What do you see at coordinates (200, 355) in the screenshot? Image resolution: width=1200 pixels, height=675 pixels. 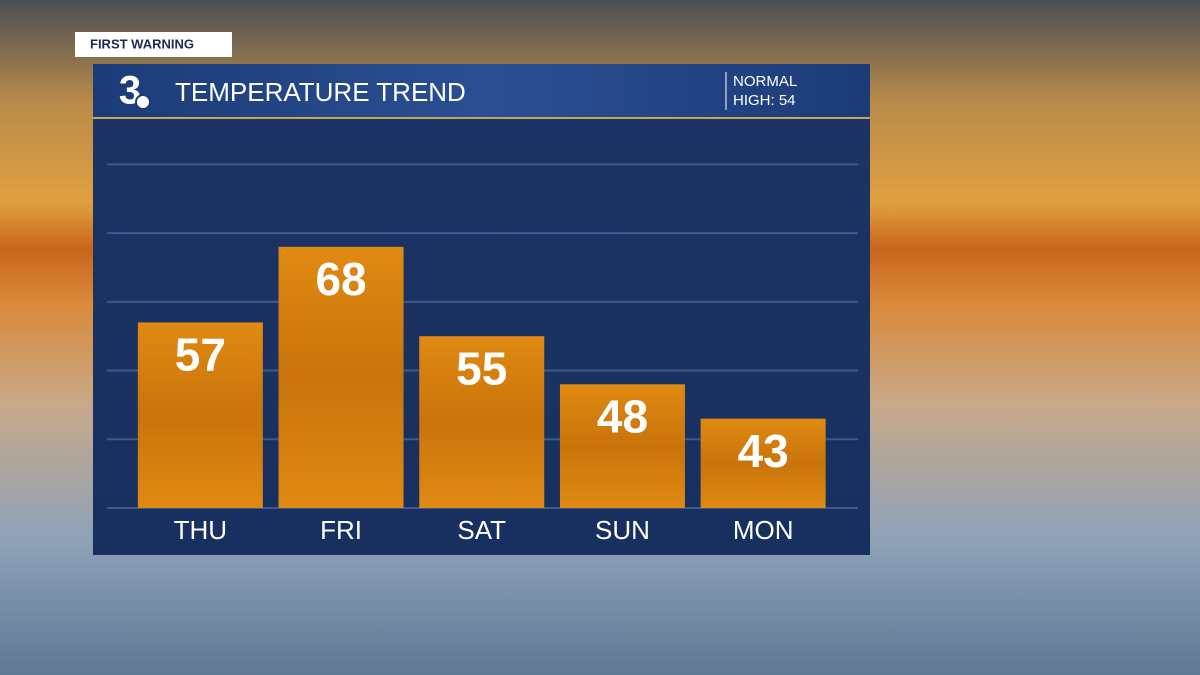 I see `value-label: 57` at bounding box center [200, 355].